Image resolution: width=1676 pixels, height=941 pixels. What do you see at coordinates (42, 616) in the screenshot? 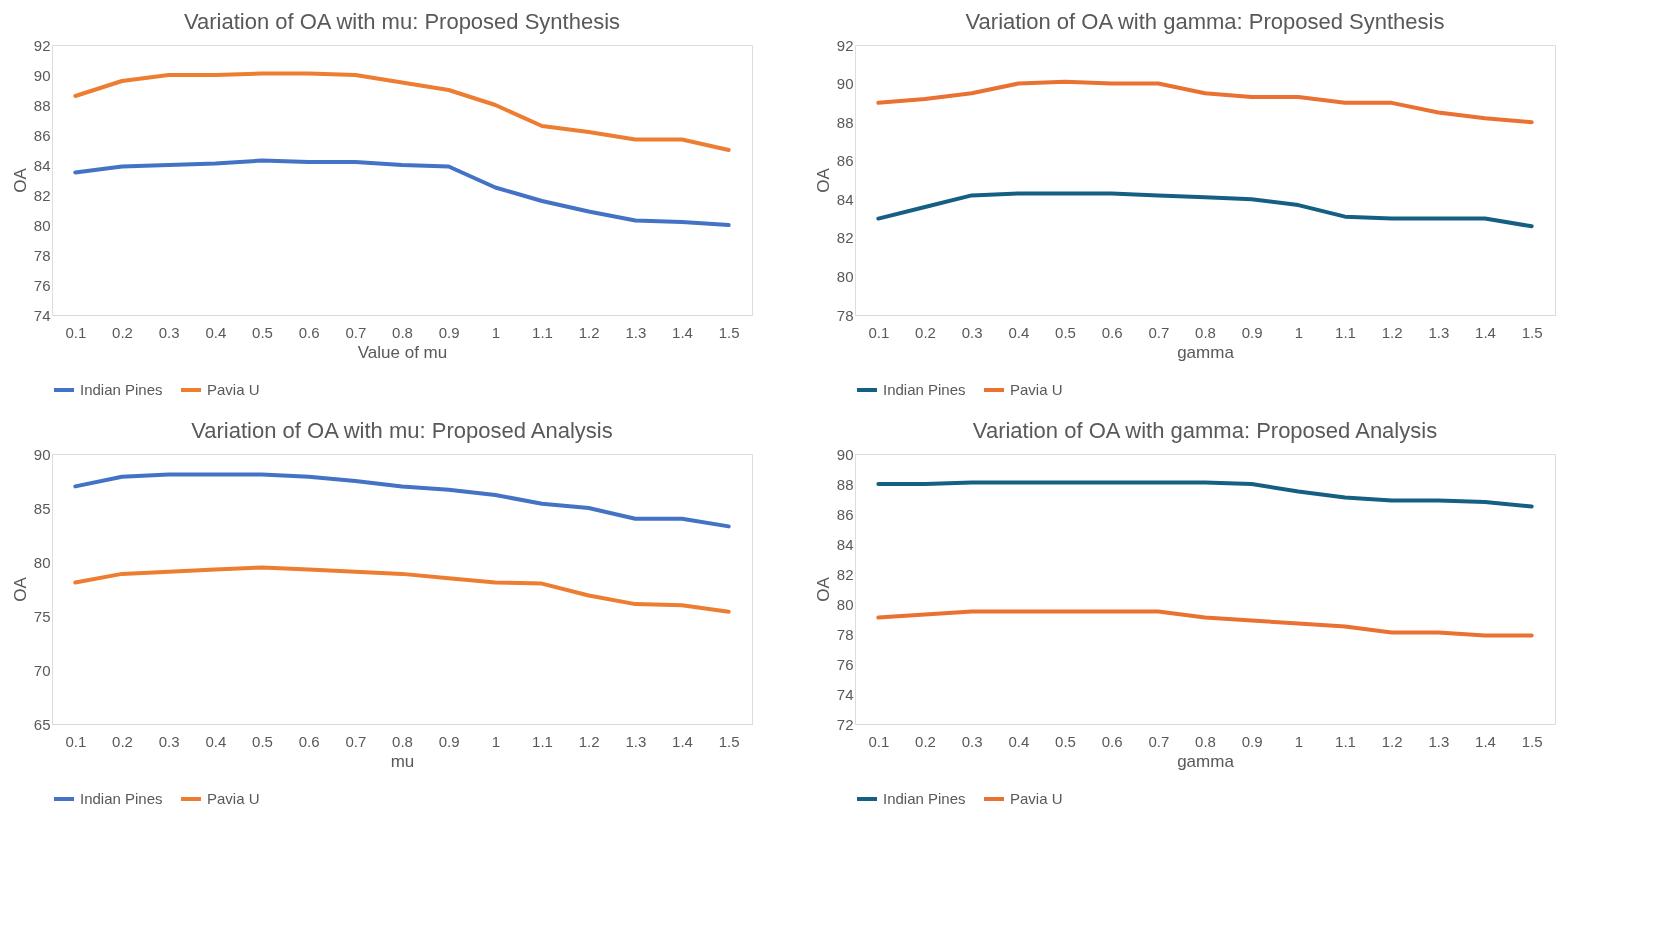
I see `y-tick-label: 75` at bounding box center [42, 616].